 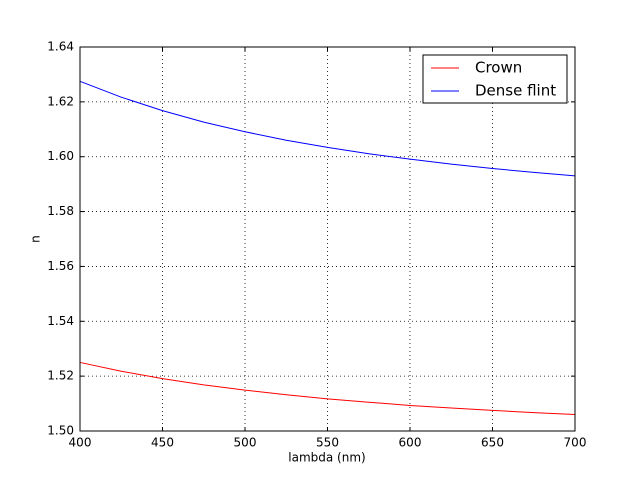 I want to click on y-tick-label: 1.52, so click(x=60, y=376).